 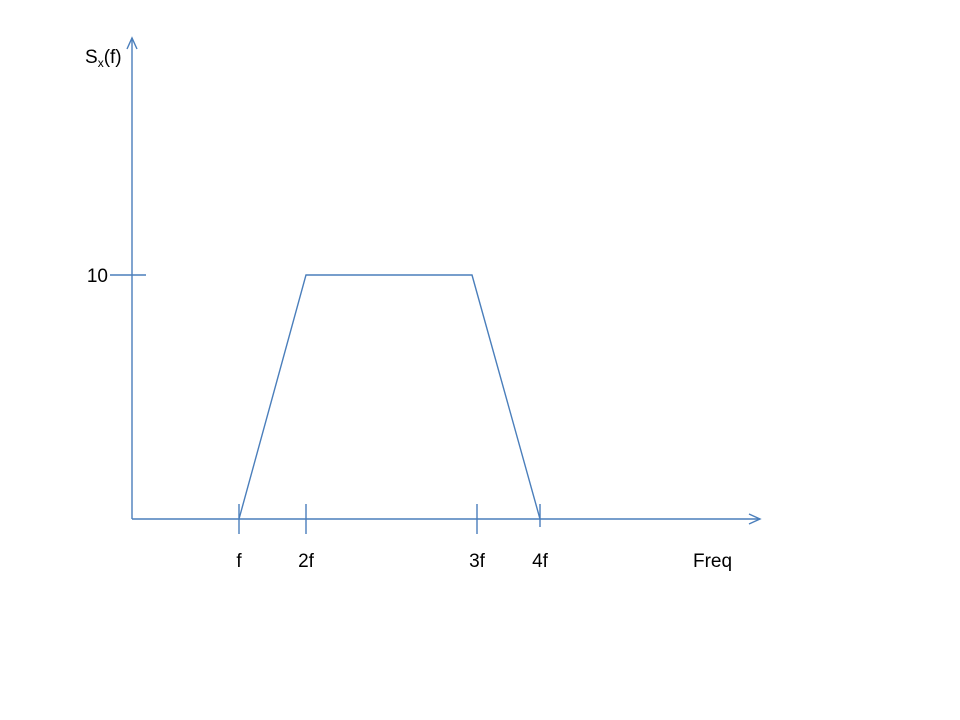 What do you see at coordinates (712, 561) in the screenshot?
I see `x-axis-label: Freq` at bounding box center [712, 561].